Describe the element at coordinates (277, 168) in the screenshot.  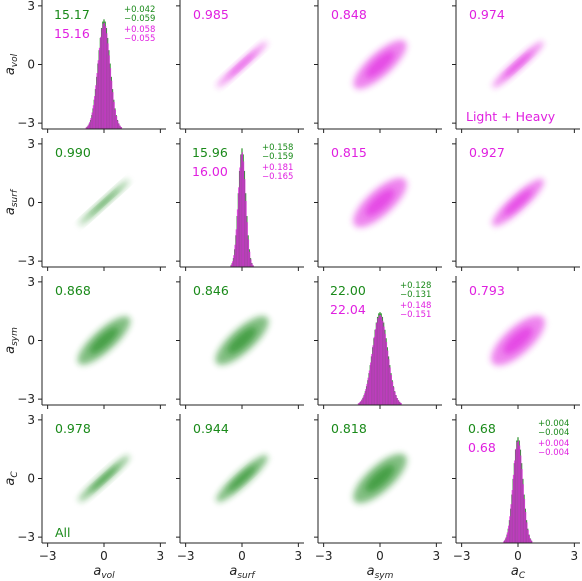
I see `upper-error-light-heavy: +0.181` at that location.